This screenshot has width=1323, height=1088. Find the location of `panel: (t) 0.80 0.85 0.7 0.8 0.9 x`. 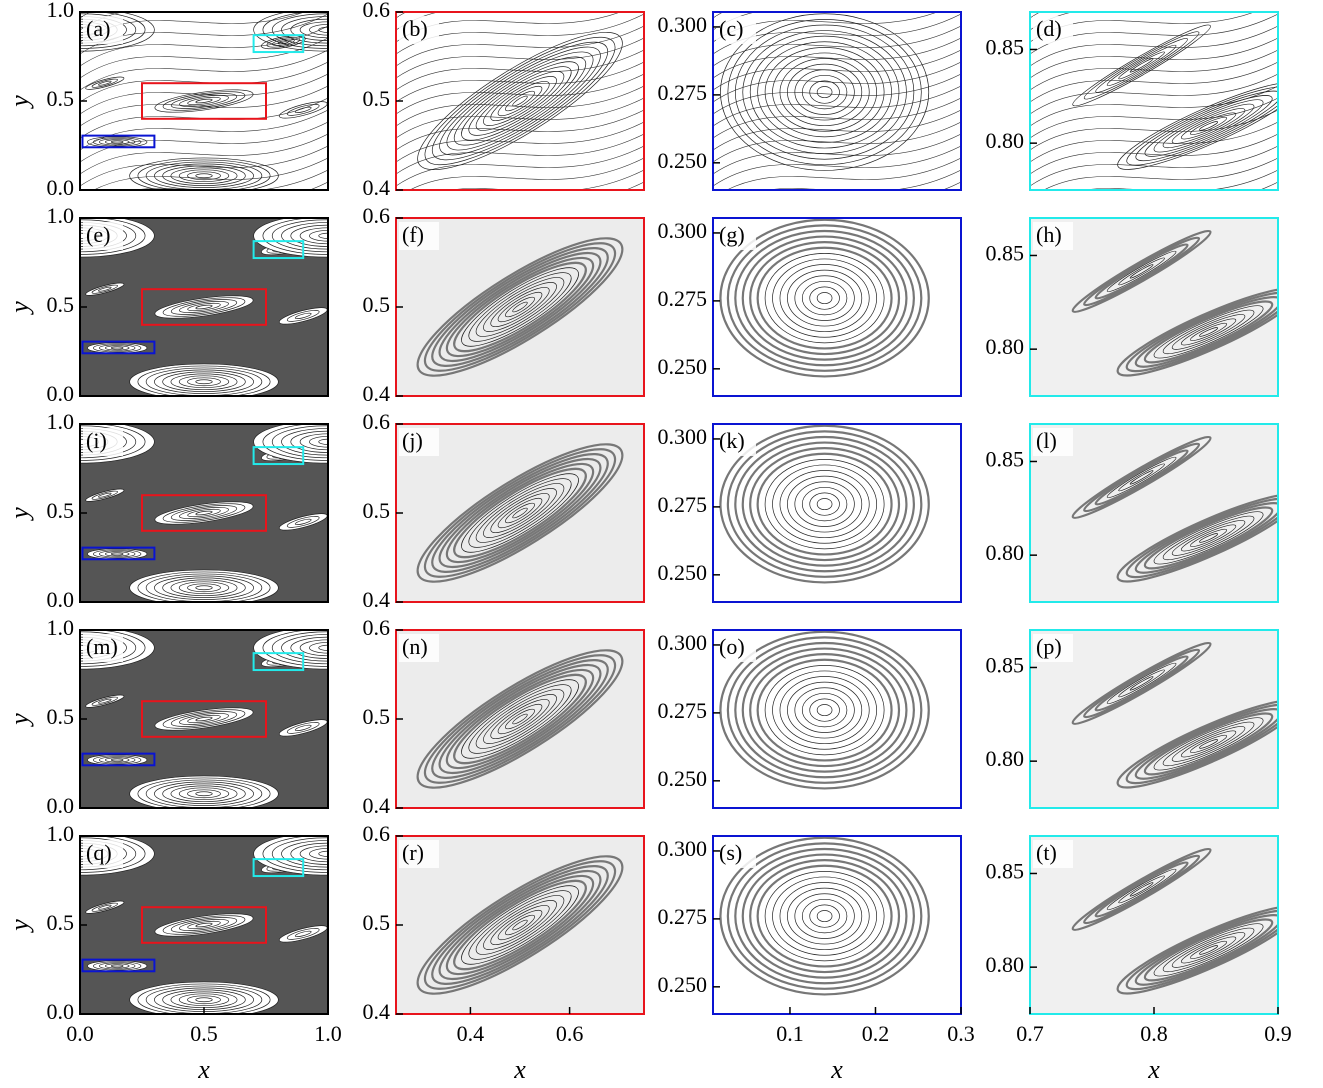

panel: (t) 0.80 0.85 0.7 0.8 0.9 x is located at coordinates (1139, 959).